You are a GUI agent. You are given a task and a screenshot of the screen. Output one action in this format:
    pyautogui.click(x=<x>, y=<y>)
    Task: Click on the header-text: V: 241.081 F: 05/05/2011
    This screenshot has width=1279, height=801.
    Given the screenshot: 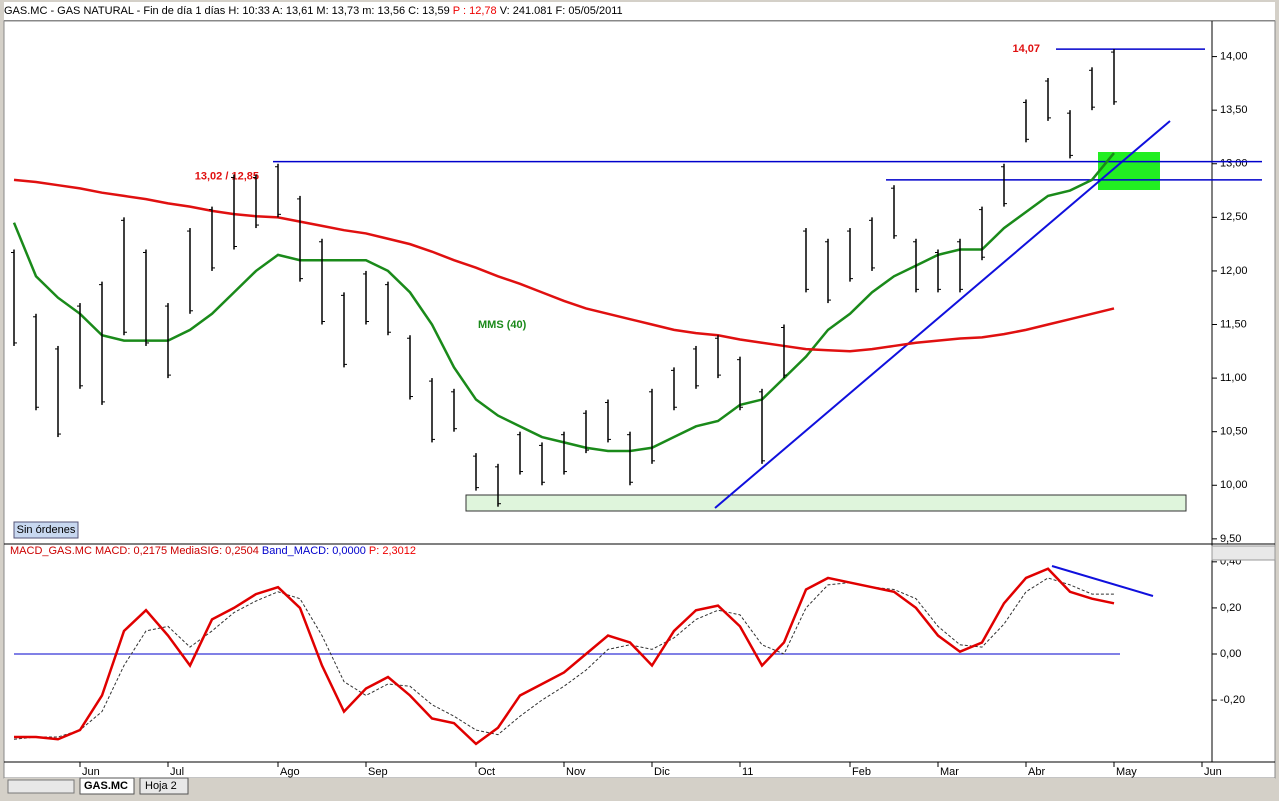 What is the action you would take?
    pyautogui.click(x=561, y=11)
    